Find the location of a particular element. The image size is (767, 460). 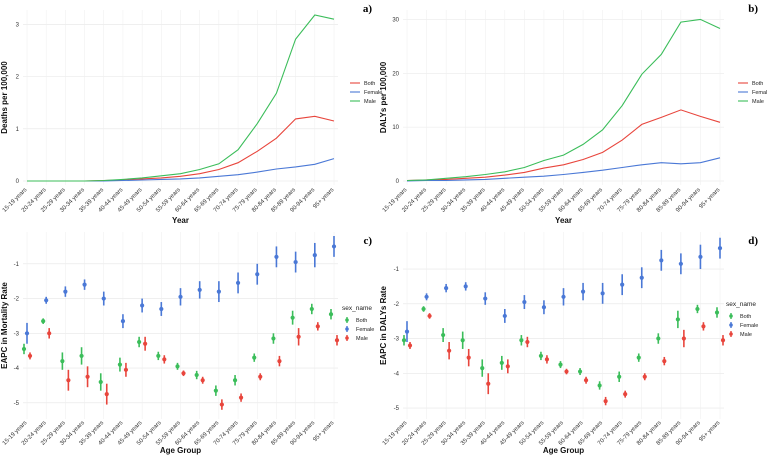

legend: Both Female Male is located at coordinates (366, 93).